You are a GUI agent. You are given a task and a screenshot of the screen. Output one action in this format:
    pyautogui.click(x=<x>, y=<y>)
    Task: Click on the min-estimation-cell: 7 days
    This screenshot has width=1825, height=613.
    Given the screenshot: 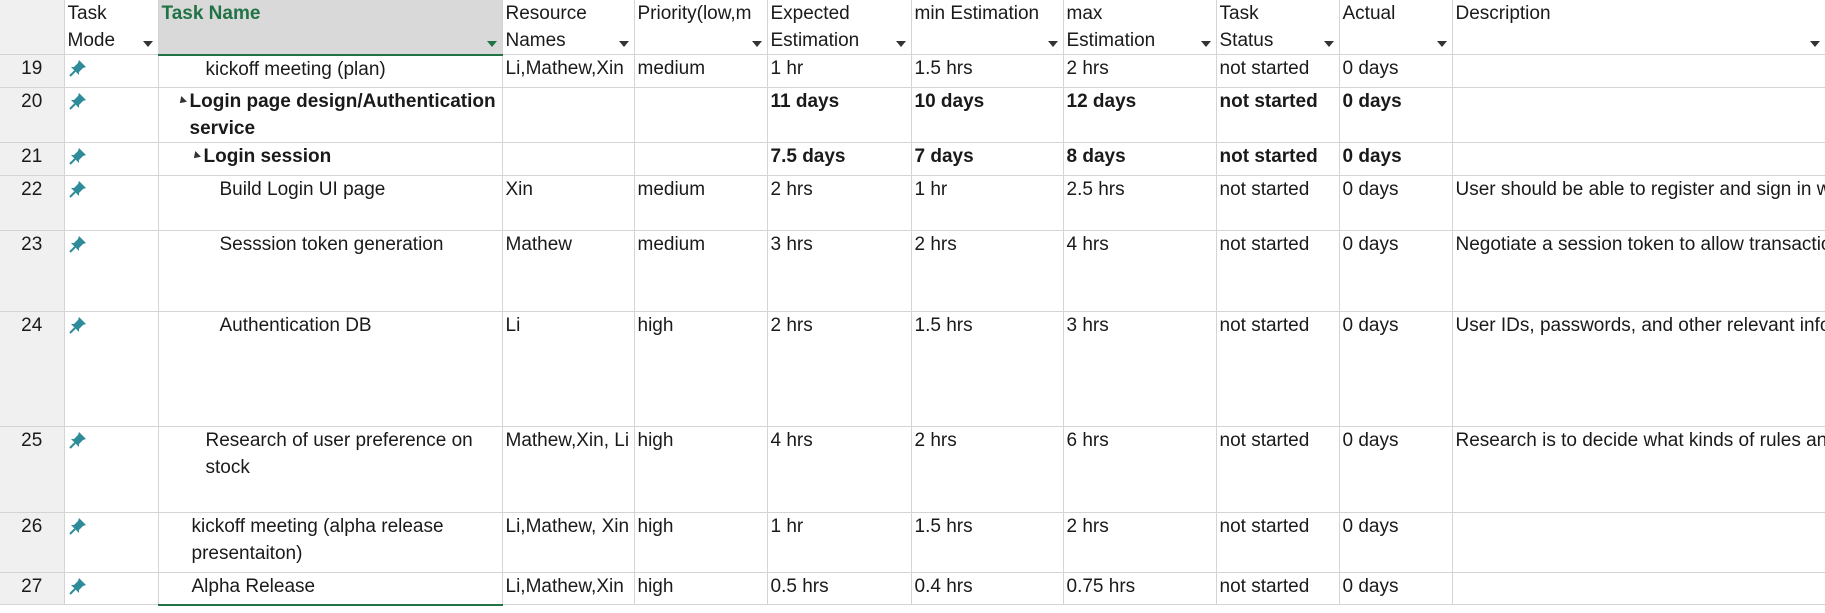 What is the action you would take?
    pyautogui.click(x=987, y=159)
    